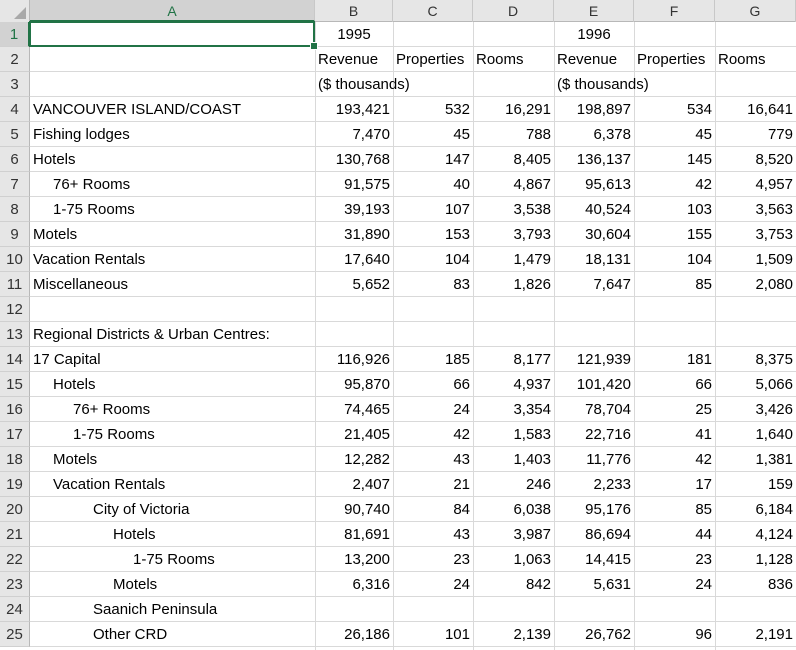 The height and width of the screenshot is (650, 796). I want to click on cell-a20: City of Victoria, so click(141, 509).